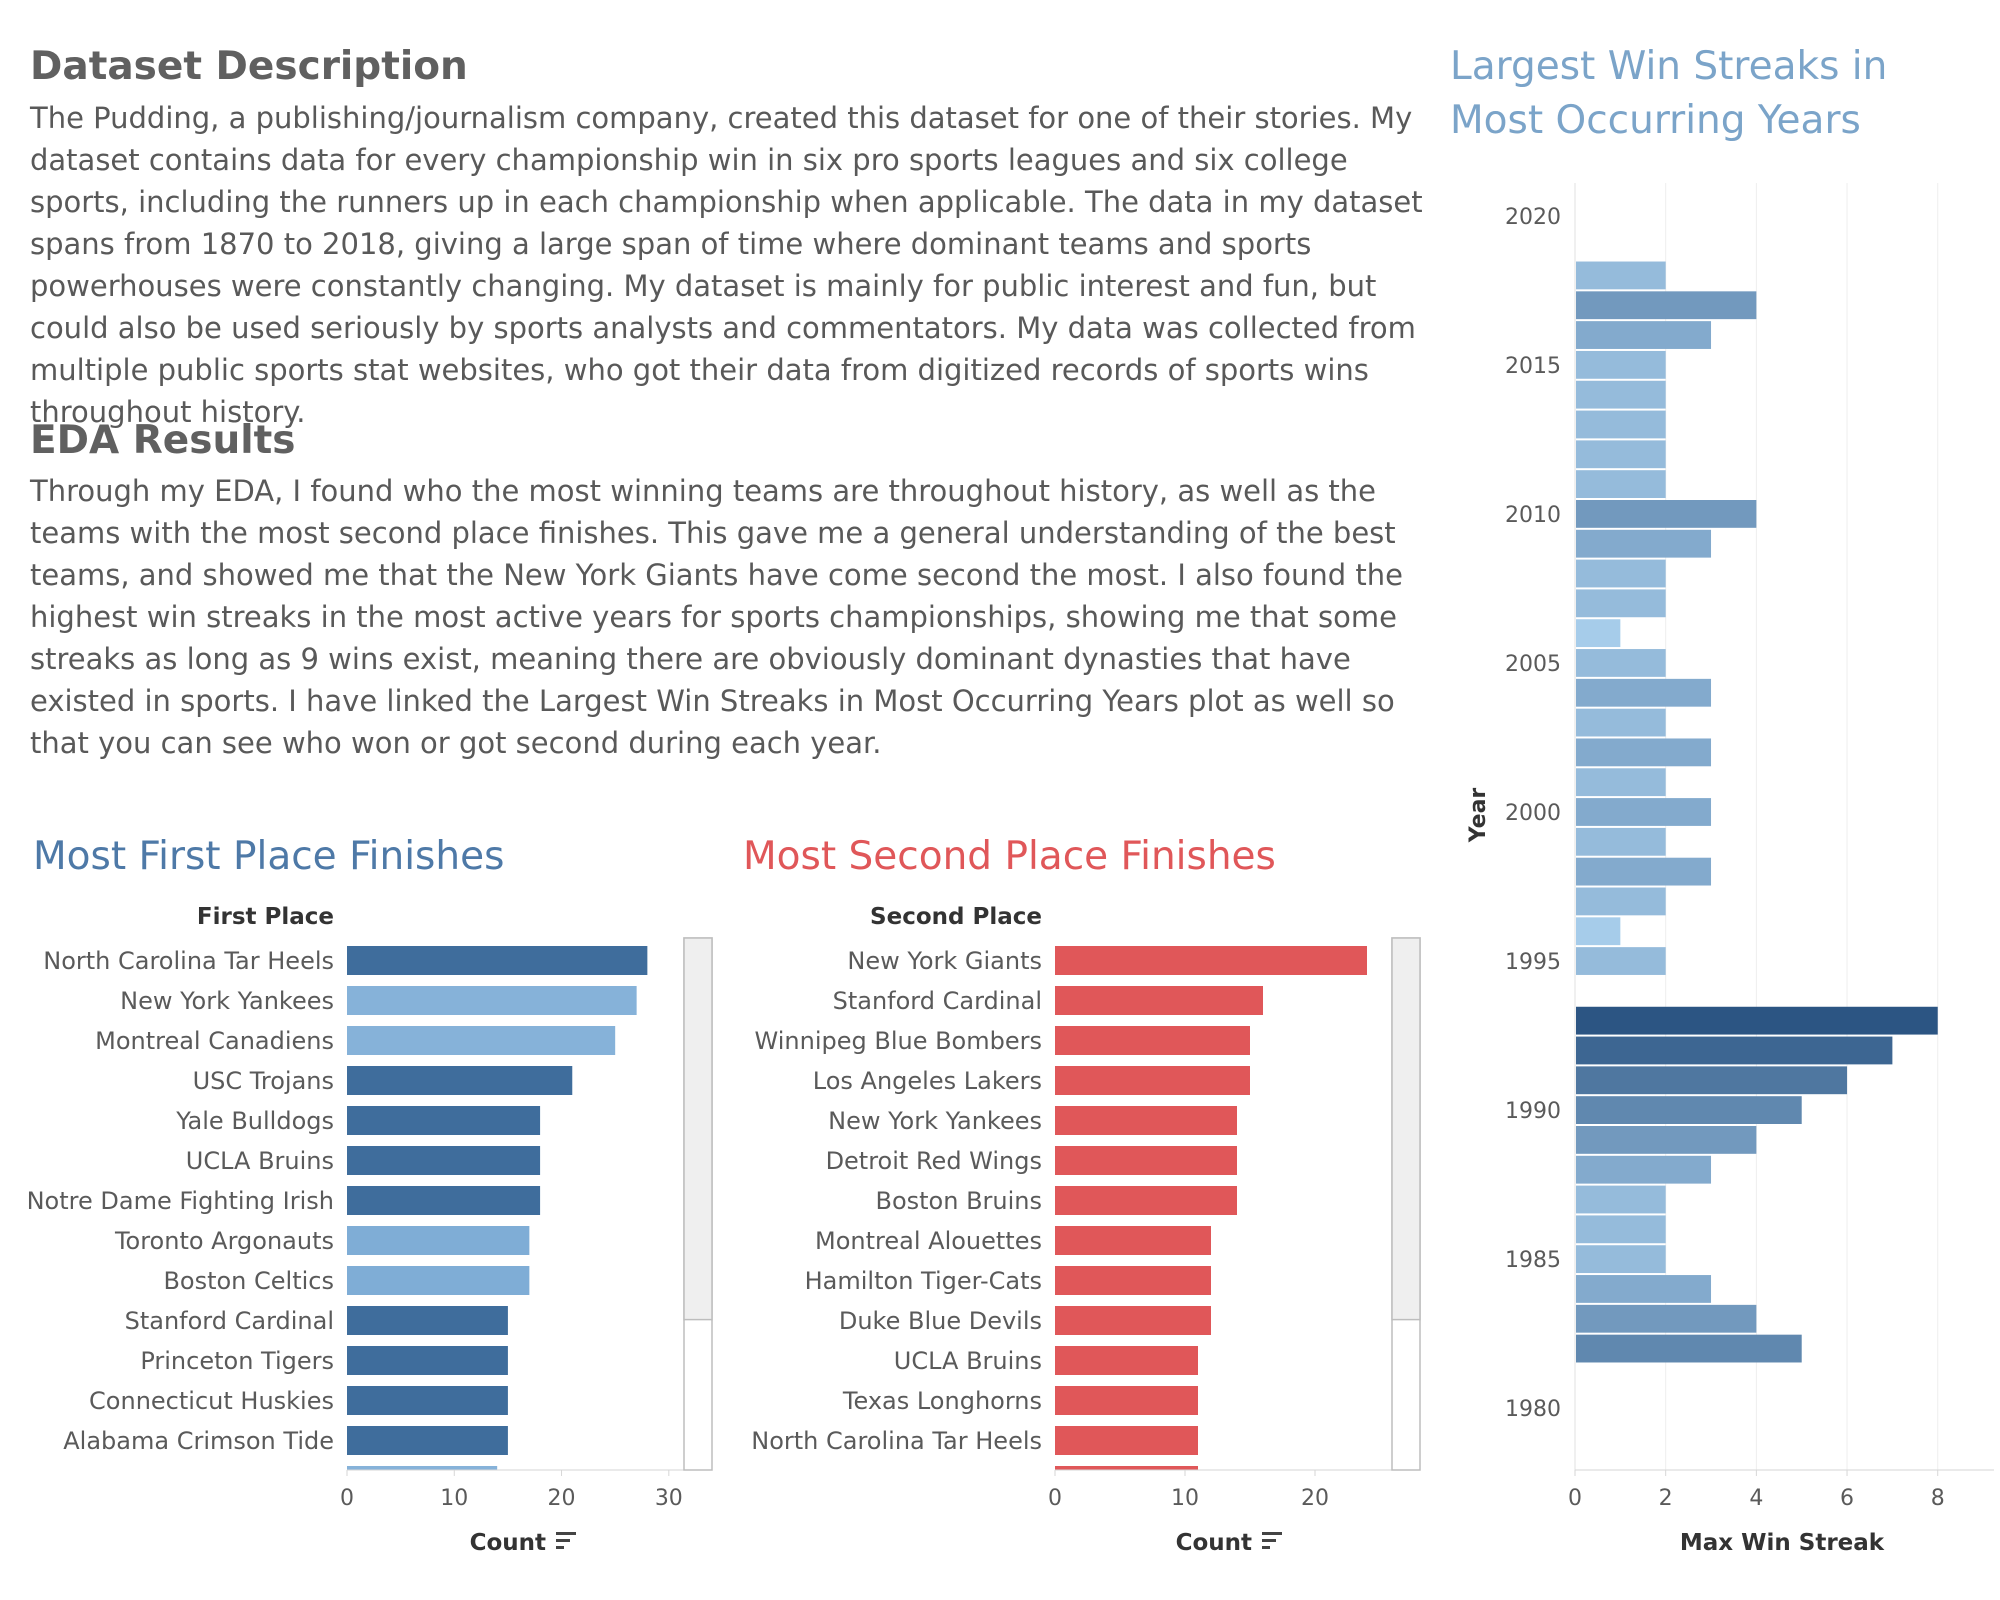 Image resolution: width=2000 pixels, height=1600 pixels. Describe the element at coordinates (1847, 1498) in the screenshot. I see `win-streak-x-tick-label: 6` at that location.